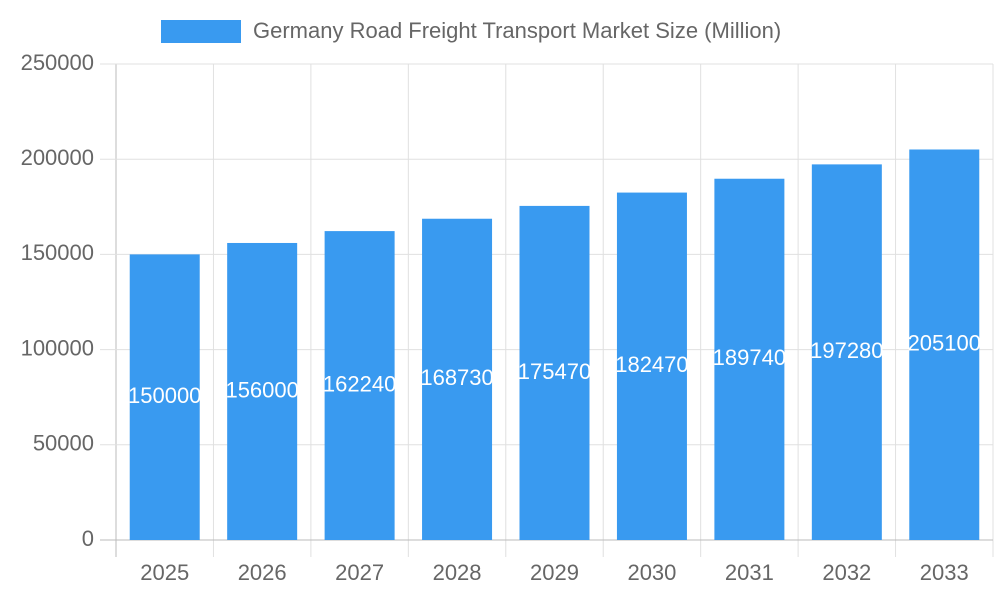  I want to click on value-label: 189740, so click(749, 357).